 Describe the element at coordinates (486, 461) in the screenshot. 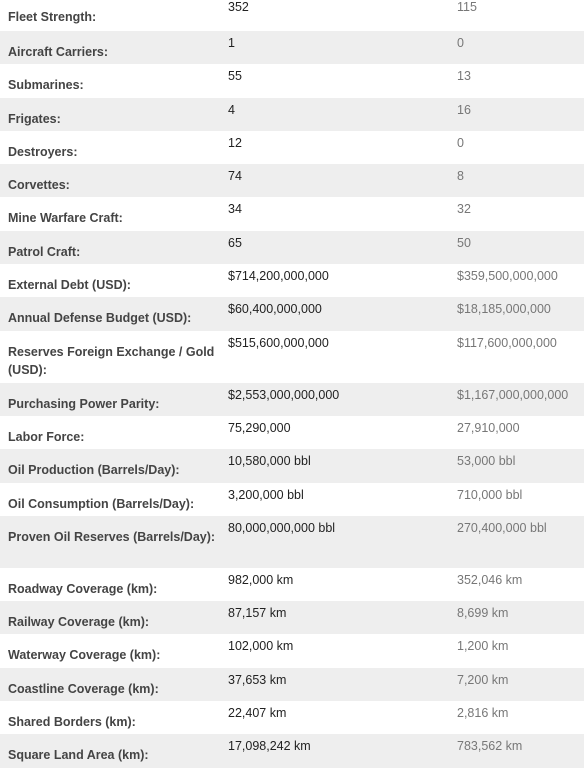

I see `cell-value: 53,000 bbl` at that location.